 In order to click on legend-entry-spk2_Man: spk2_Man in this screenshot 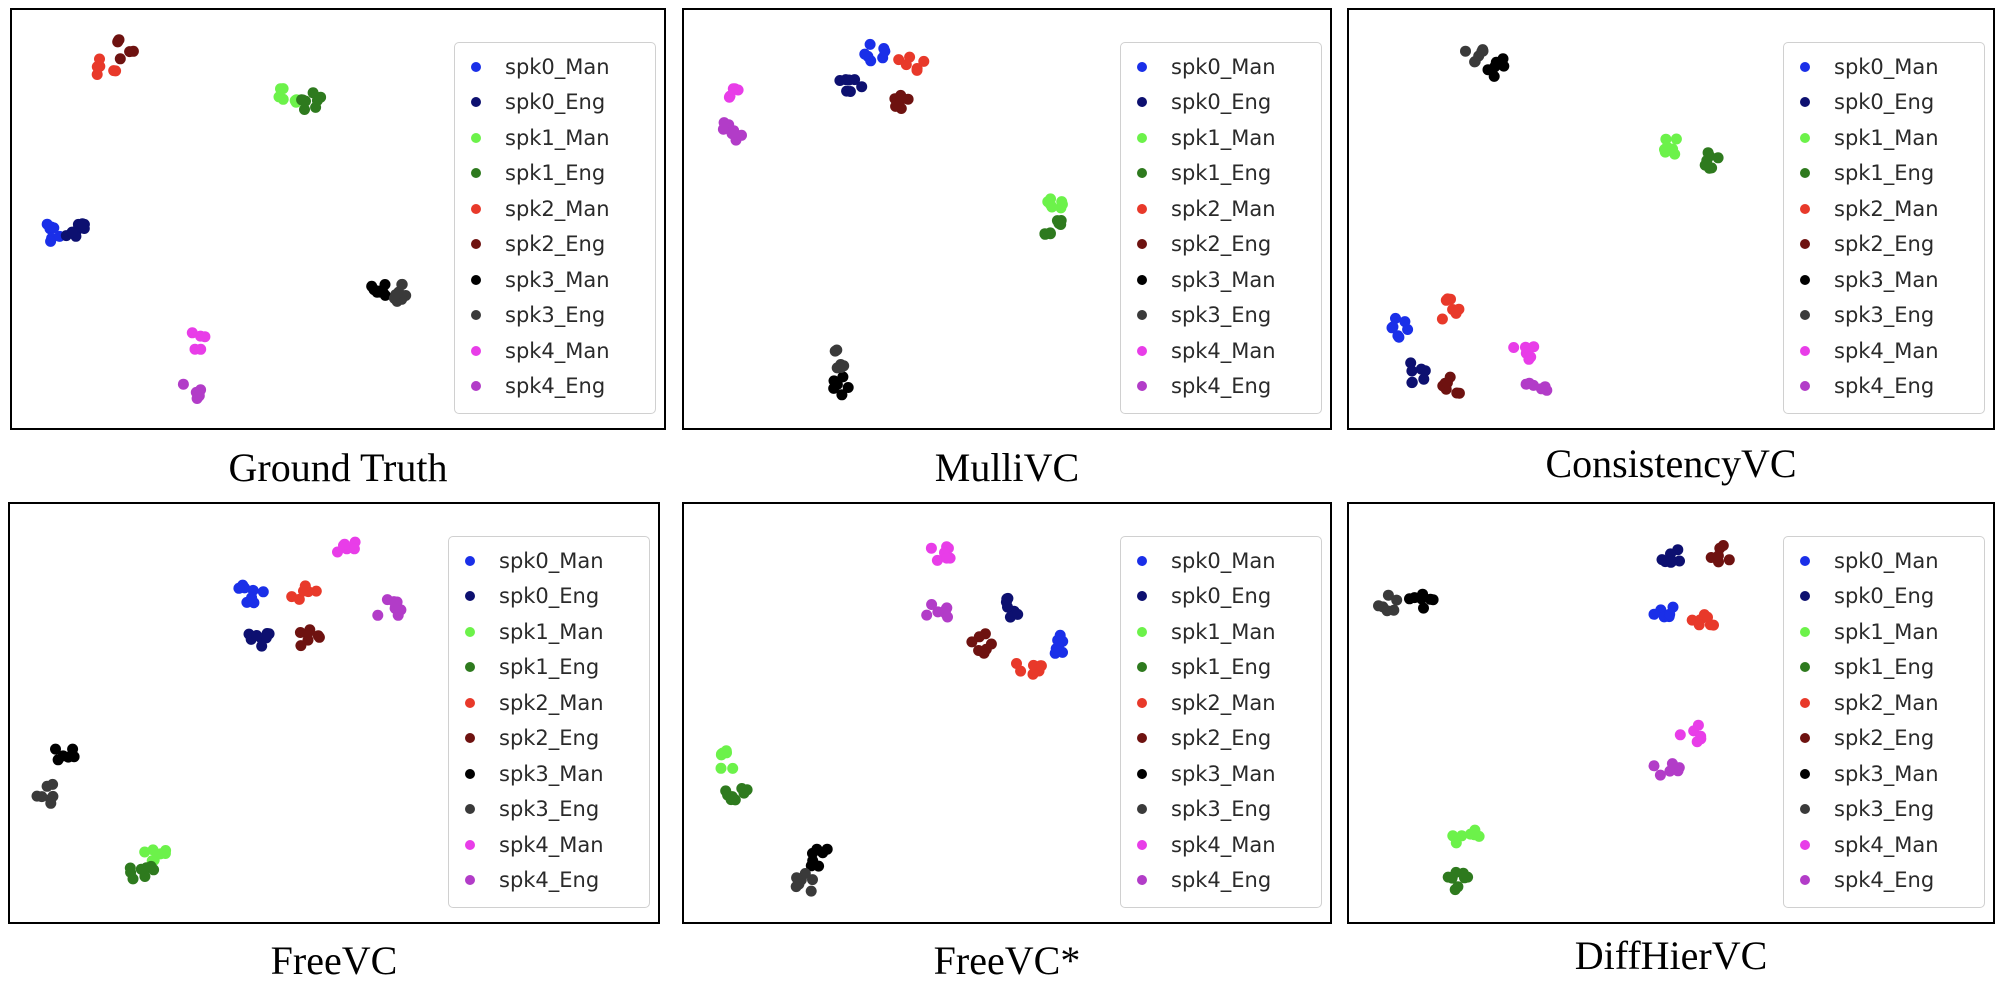, I will do `click(1223, 703)`.